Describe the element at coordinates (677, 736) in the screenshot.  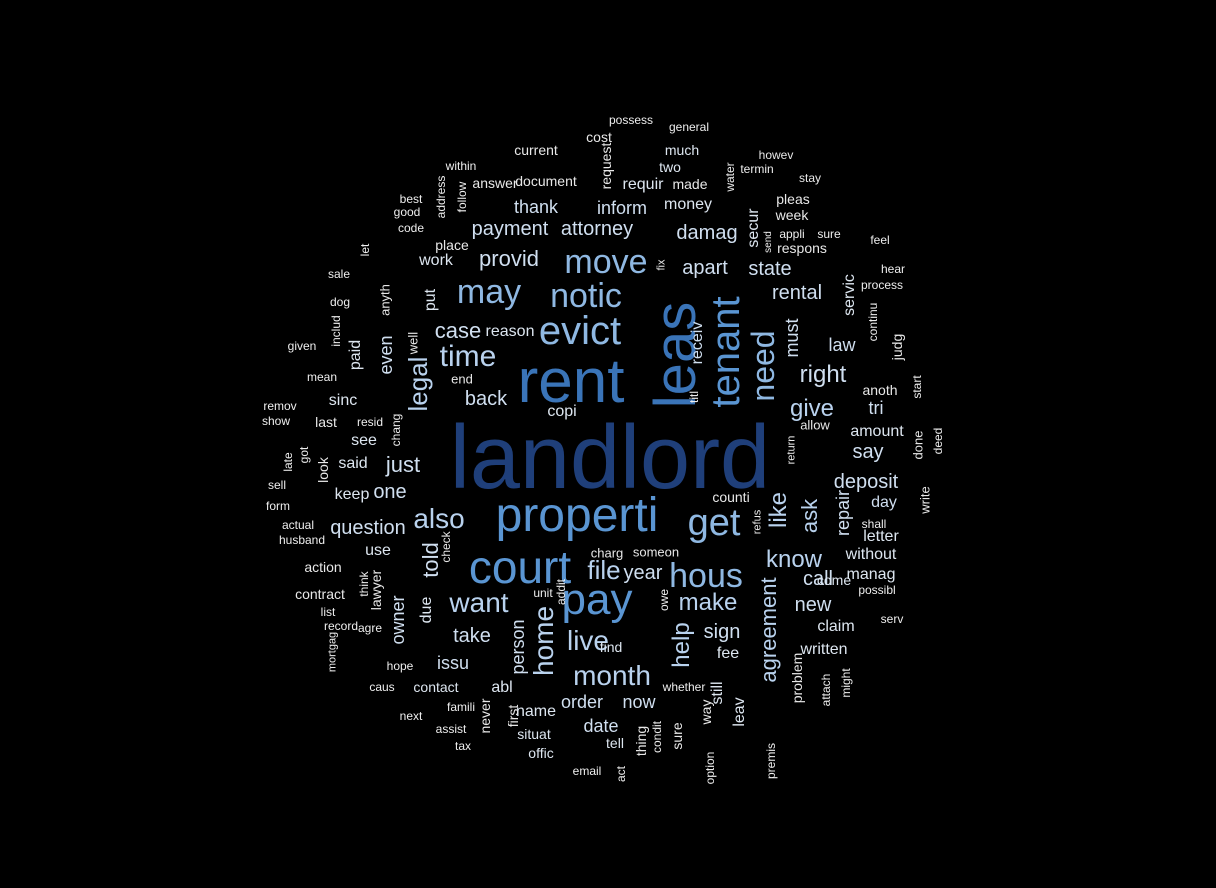
I see `word-sure: sure` at that location.